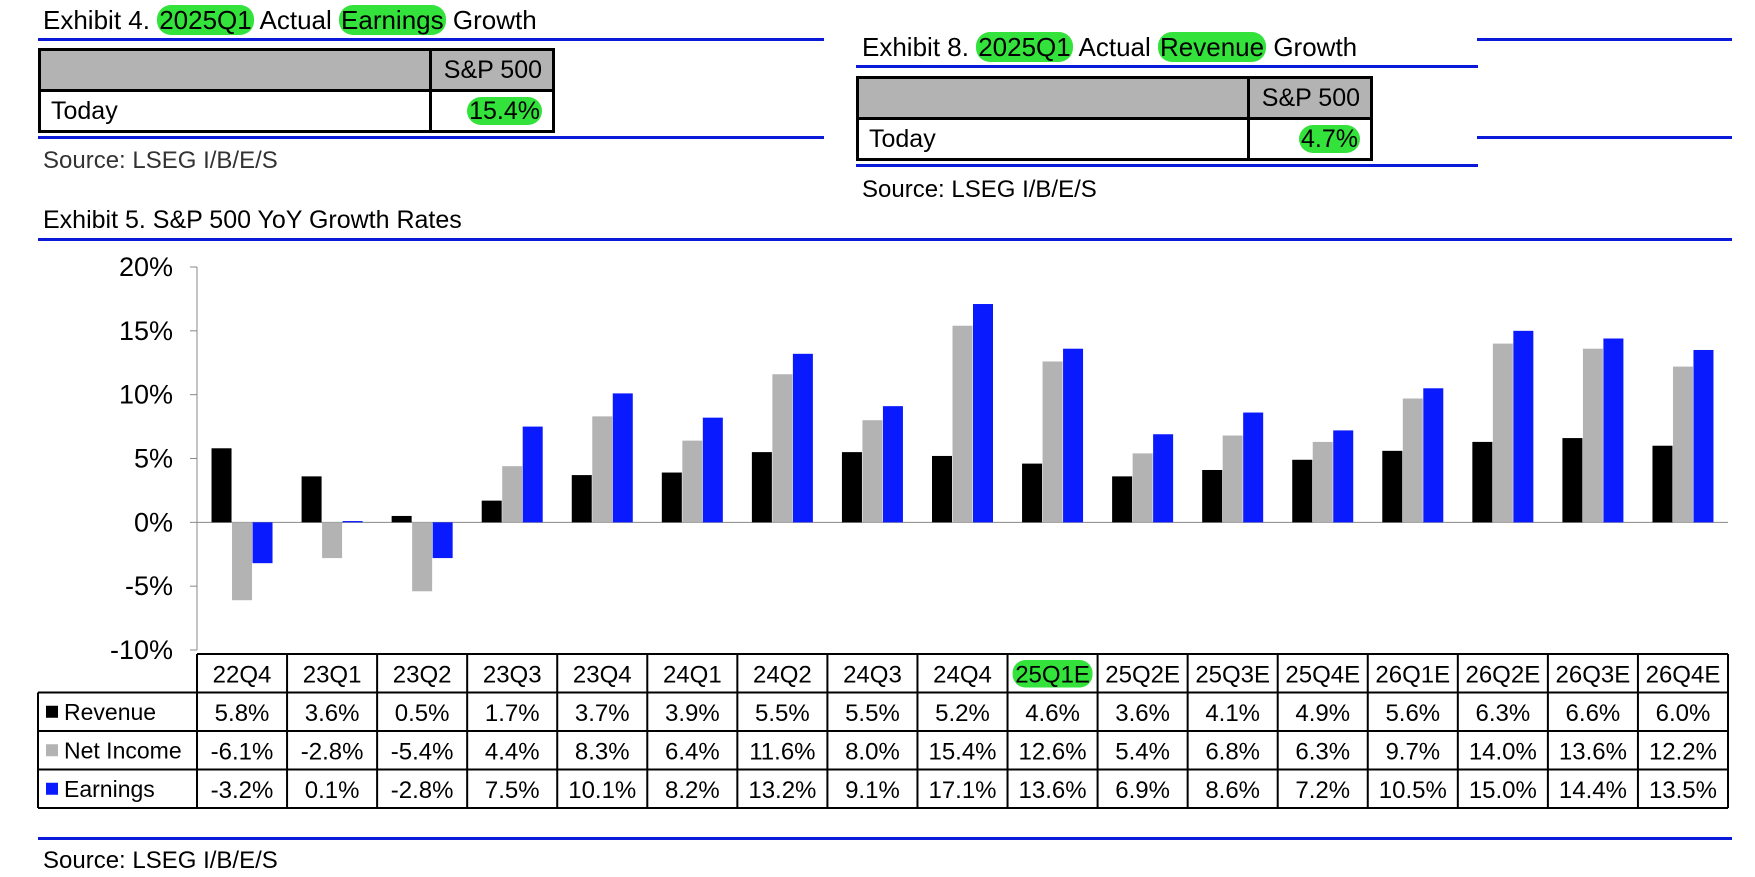 The image size is (1755, 877). Describe the element at coordinates (512, 751) in the screenshot. I see `data-label: 4.4%` at that location.